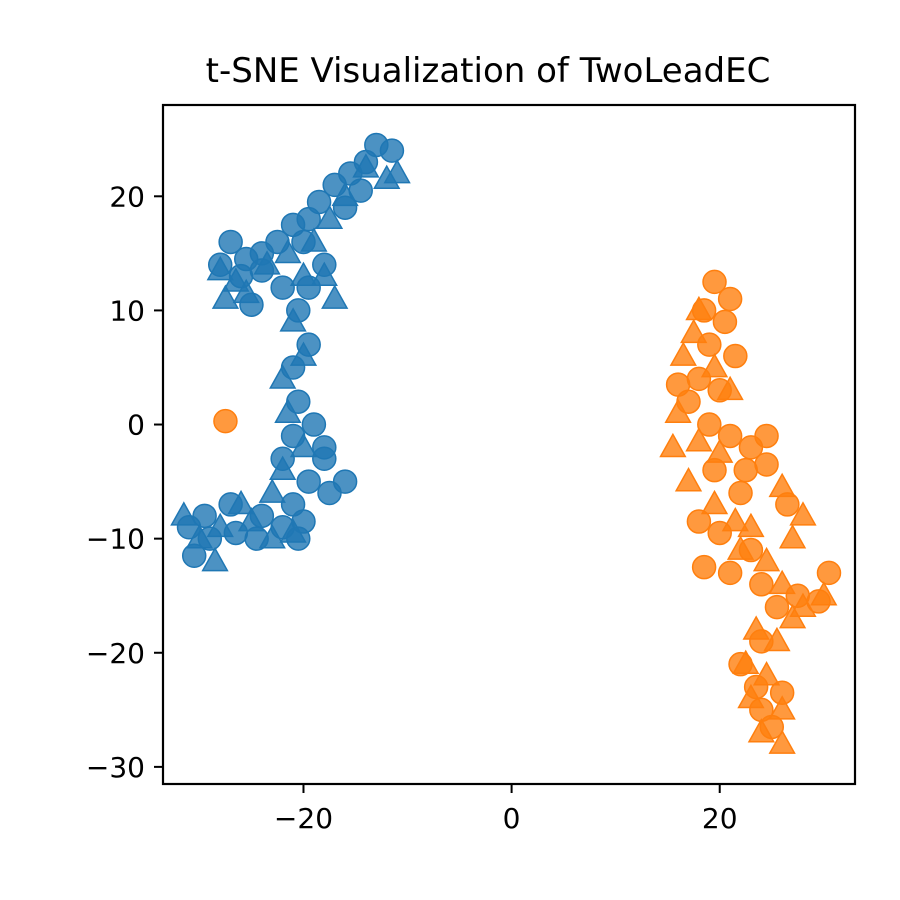 The height and width of the screenshot is (900, 900). Describe the element at coordinates (127, 310) in the screenshot. I see `y-tick-label: 10` at that location.